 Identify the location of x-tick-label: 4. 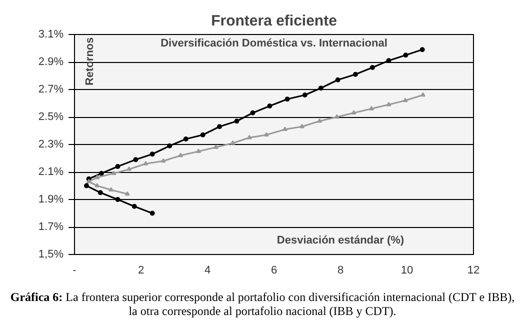
(207, 270).